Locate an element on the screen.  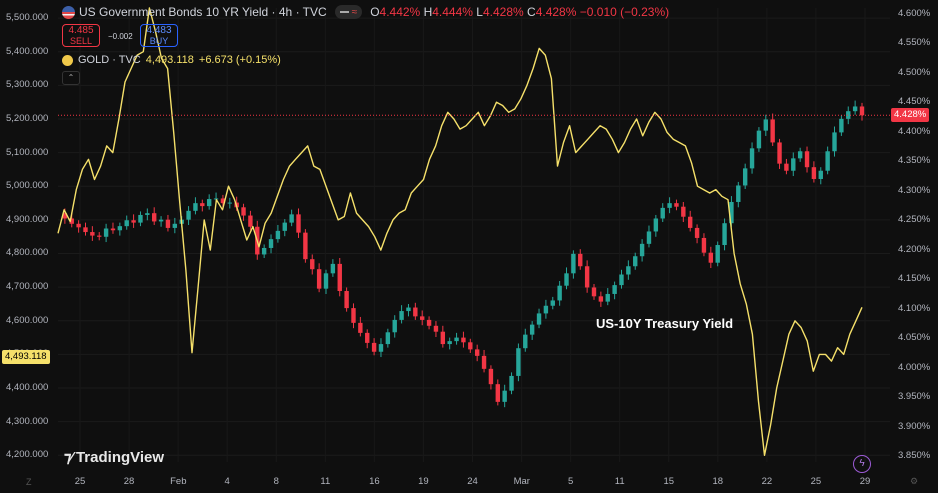
left-axis-tick-label: 4,200.000 is located at coordinates (27, 455).